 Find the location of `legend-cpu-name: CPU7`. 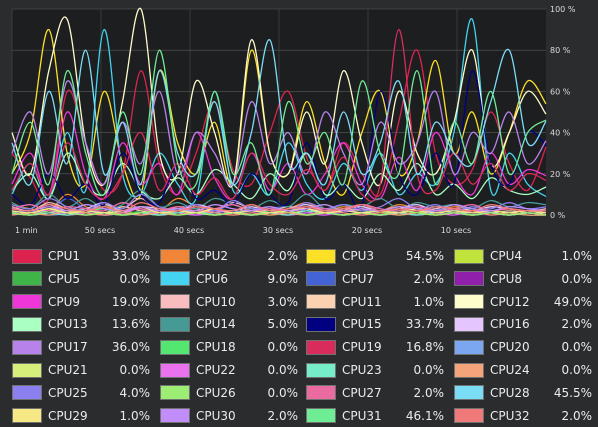

legend-cpu-name: CPU7 is located at coordinates (358, 278).